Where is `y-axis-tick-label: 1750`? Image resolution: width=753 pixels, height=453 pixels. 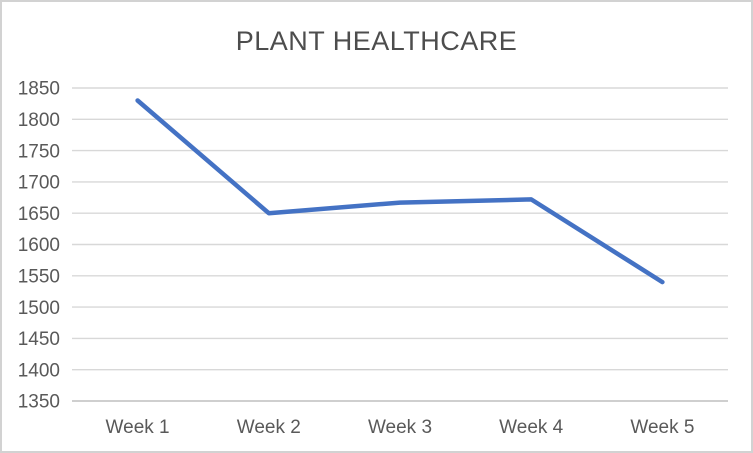
y-axis-tick-label: 1750 is located at coordinates (39, 151).